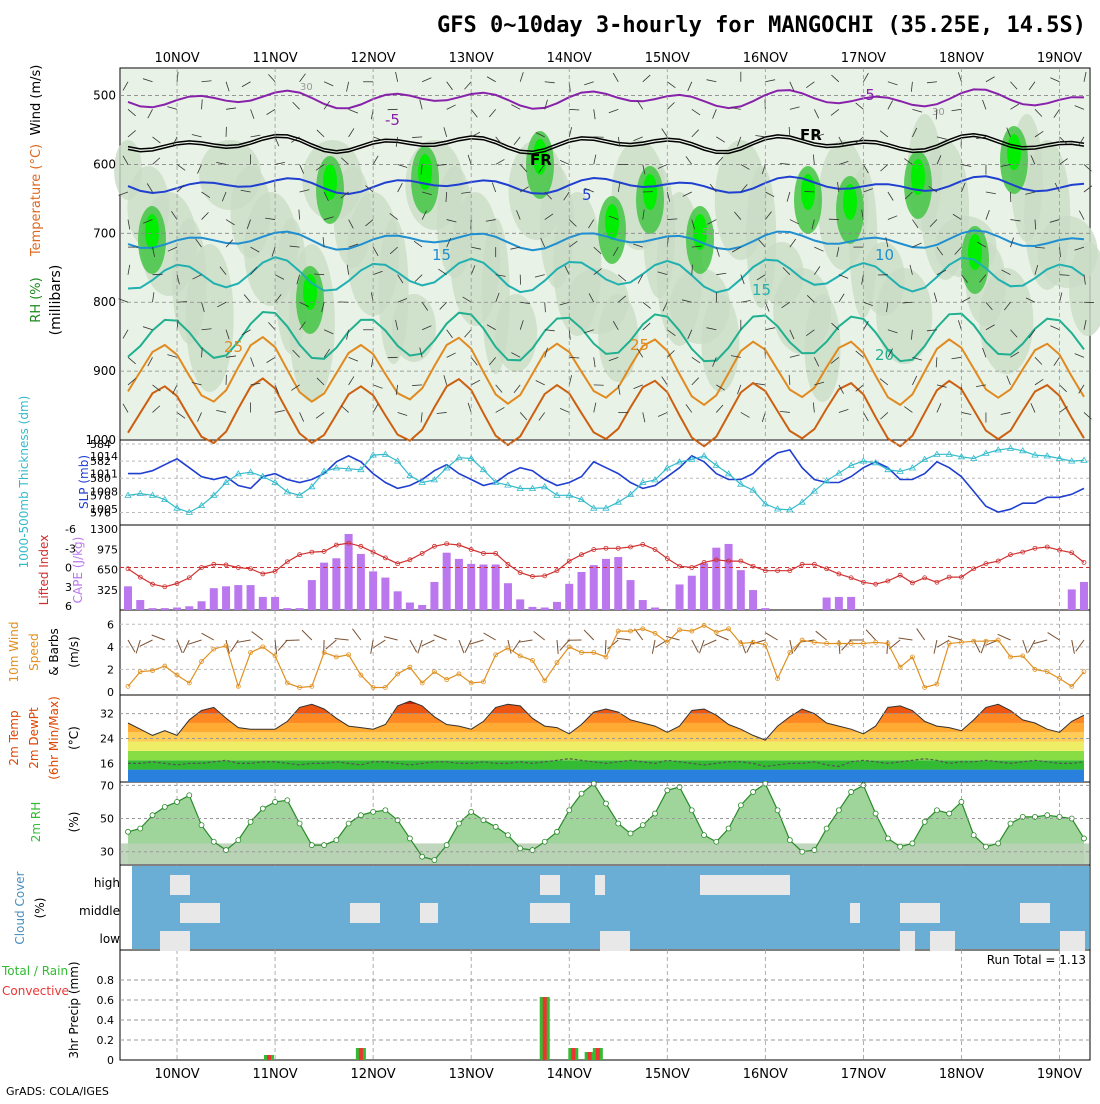  Describe the element at coordinates (107, 549) in the screenshot. I see `cape-tick-label: 975` at that location.